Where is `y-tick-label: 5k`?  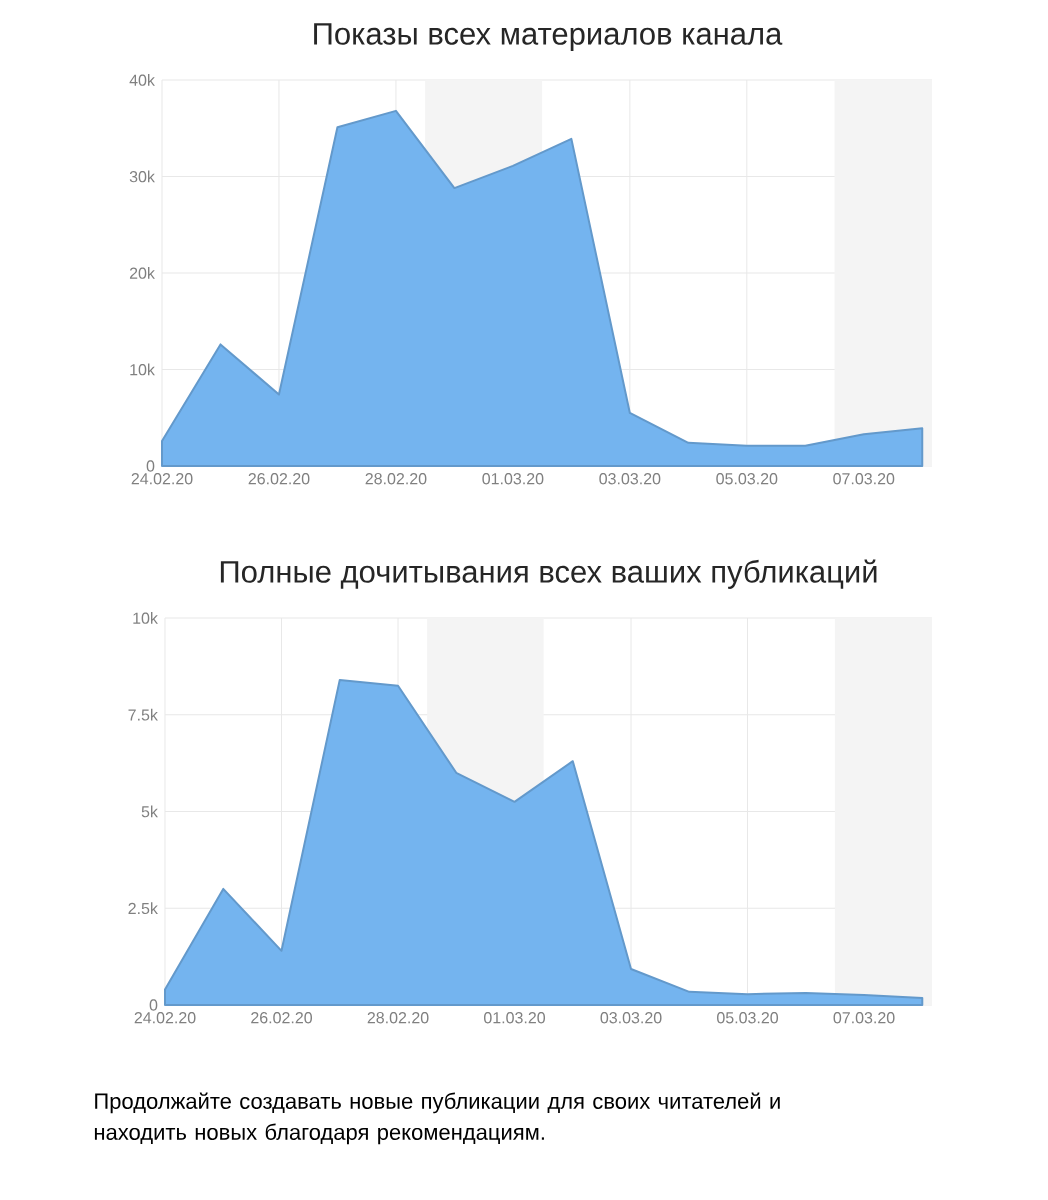 y-tick-label: 5k is located at coordinates (149, 811).